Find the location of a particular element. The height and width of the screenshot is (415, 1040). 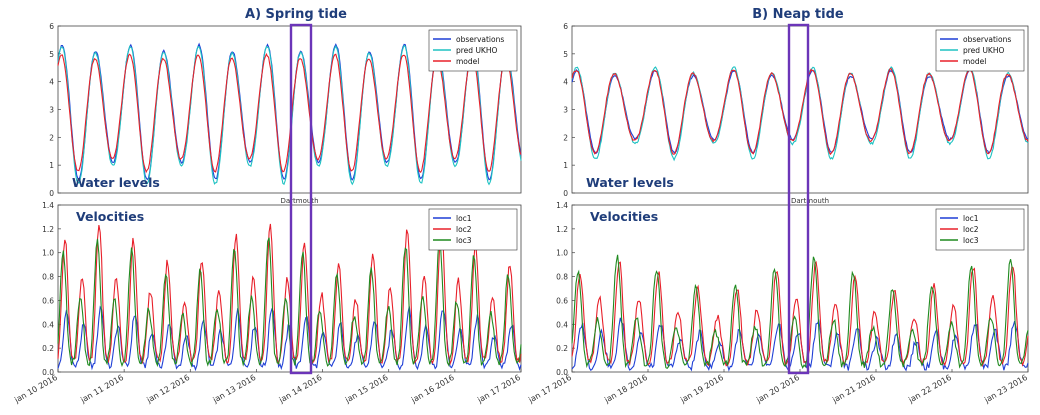

x-tick-label: jan 12 2016 is located at coordinates (167, 389).